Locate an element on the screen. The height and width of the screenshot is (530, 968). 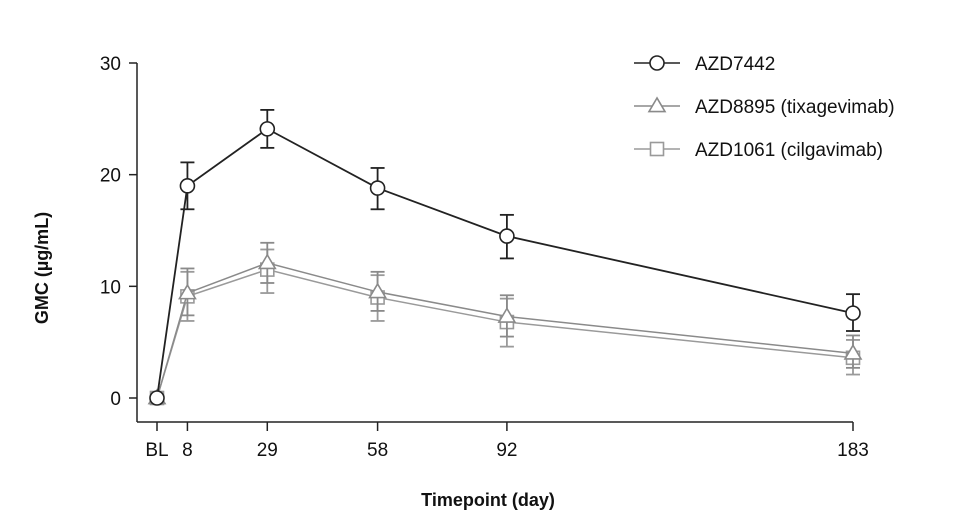
x-tick-label: 183 is located at coordinates (853, 450).